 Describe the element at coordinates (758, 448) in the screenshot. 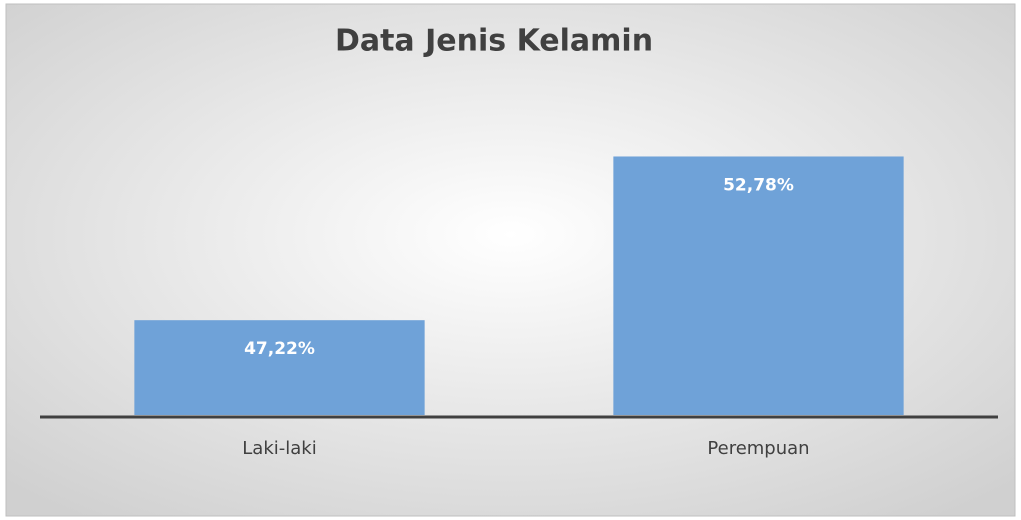

I see `x-tick-label: Perempuan` at that location.